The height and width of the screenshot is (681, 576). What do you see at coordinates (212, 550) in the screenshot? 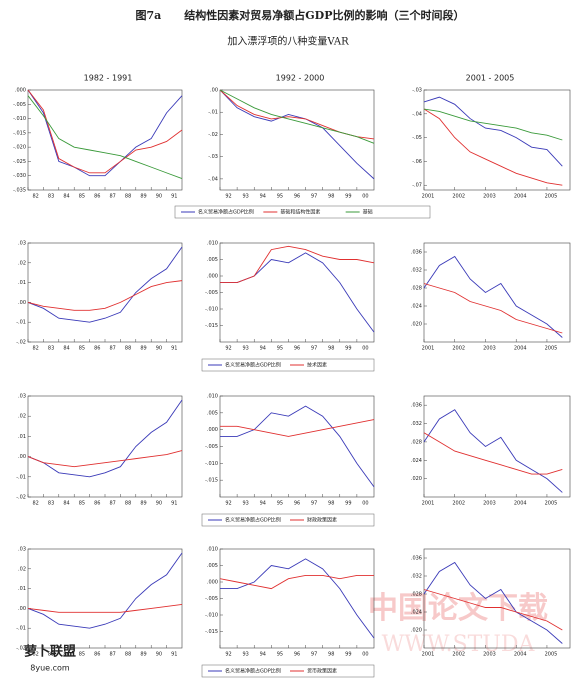
I see `y-tick-label: .010` at bounding box center [212, 550].